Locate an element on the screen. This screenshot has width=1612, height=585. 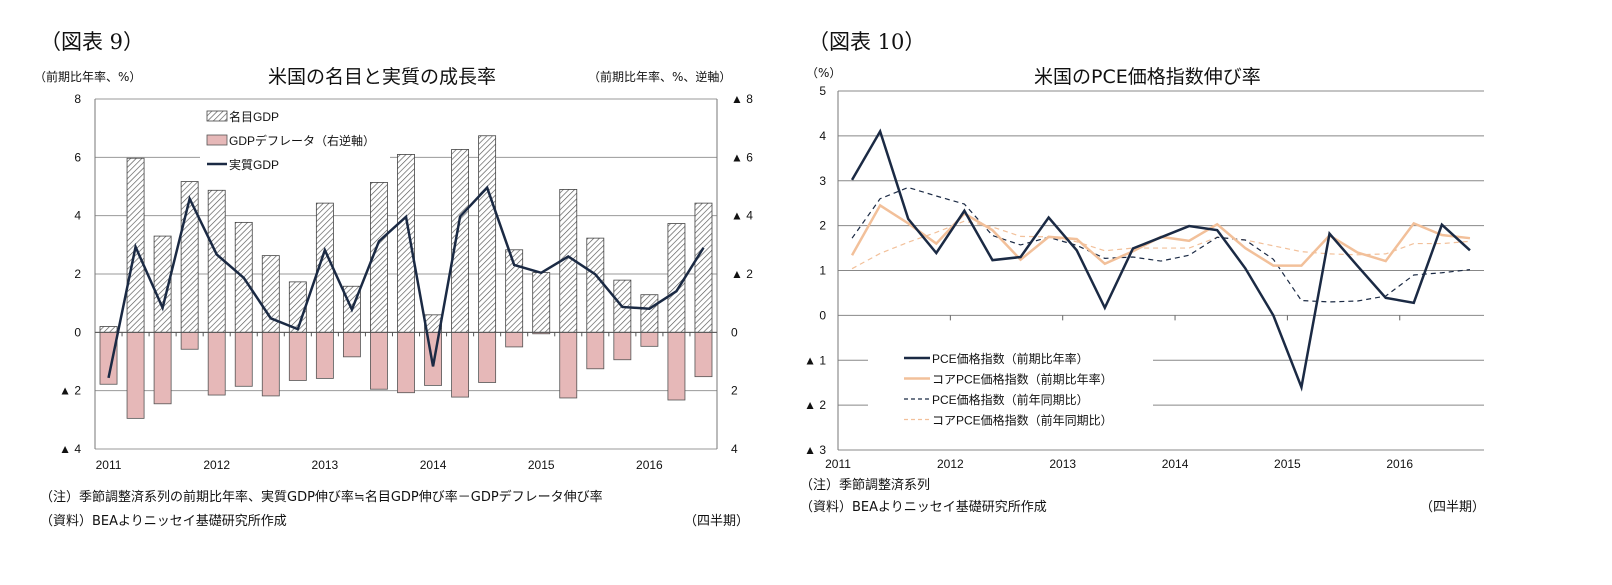
y-right-tick-label: 2 is located at coordinates (734, 391).